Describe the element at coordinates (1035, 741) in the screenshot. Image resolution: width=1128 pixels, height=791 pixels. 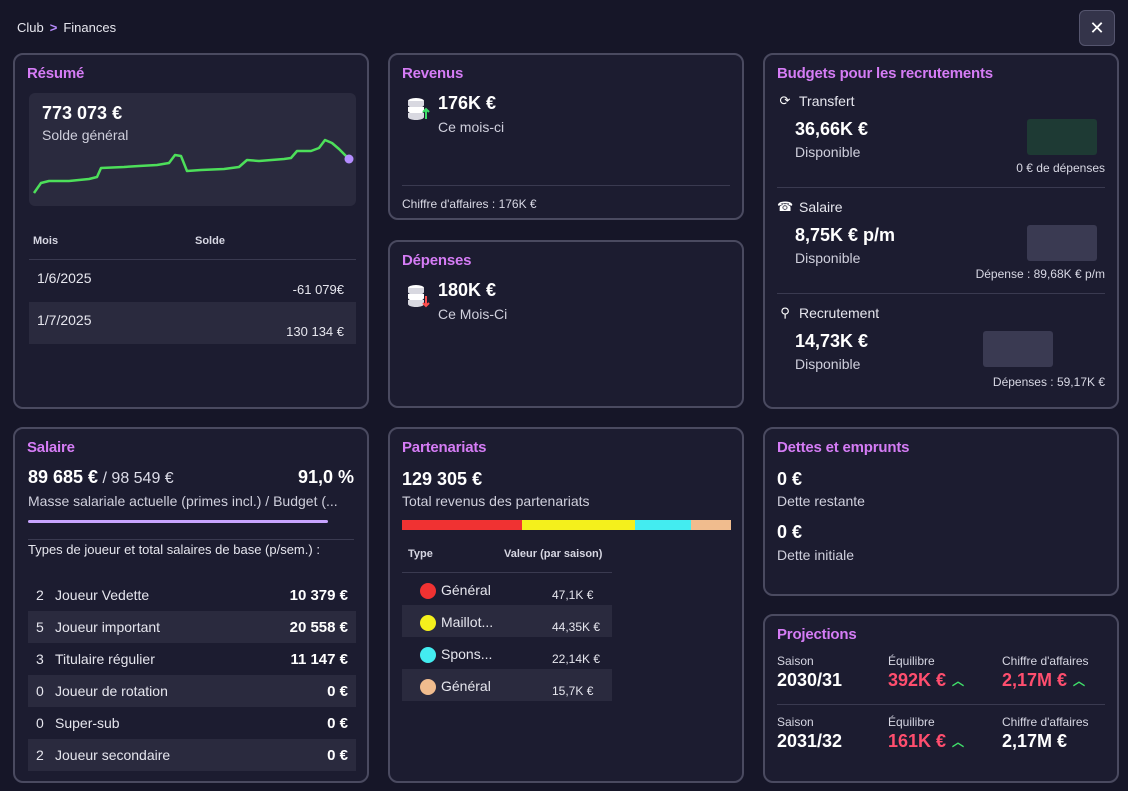
I see `ca-value: 2,17M €` at that location.